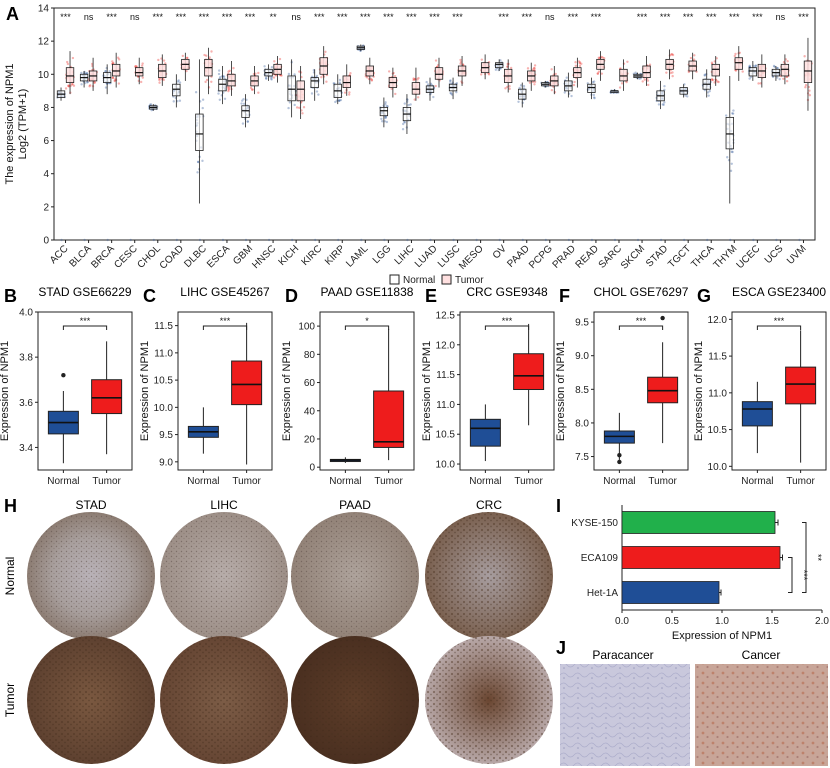 The height and width of the screenshot is (768, 830). What do you see at coordinates (149, 257) in the screenshot?
I see `panel-a-xtick-label: CHOL` at bounding box center [149, 257].